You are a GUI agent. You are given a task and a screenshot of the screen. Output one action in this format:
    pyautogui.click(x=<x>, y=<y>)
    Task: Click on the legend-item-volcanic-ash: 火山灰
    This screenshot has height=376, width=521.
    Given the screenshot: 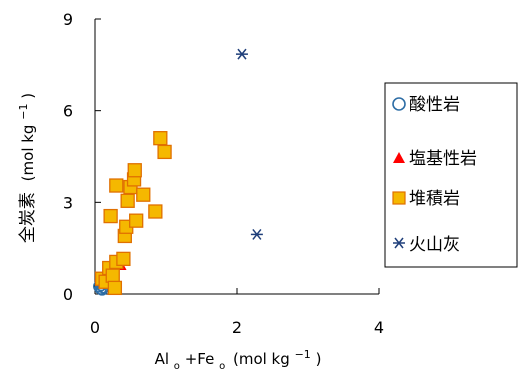 What is the action you would take?
    pyautogui.click(x=426, y=245)
    